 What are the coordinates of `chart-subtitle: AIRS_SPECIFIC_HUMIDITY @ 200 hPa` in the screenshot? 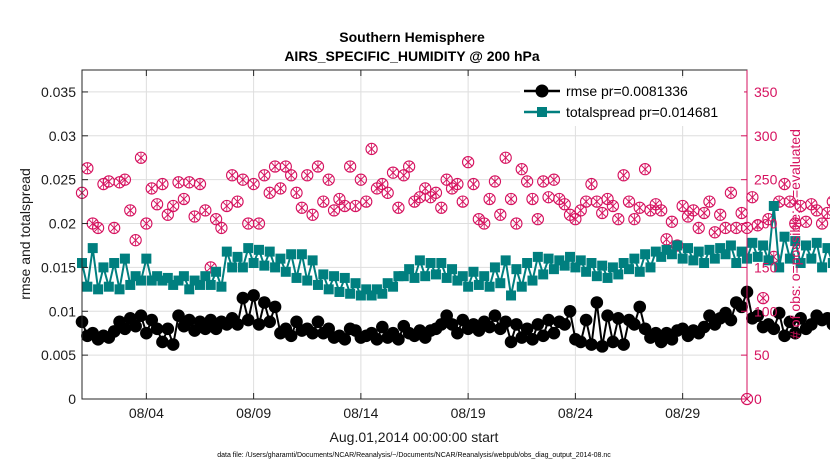 It's located at (412, 56).